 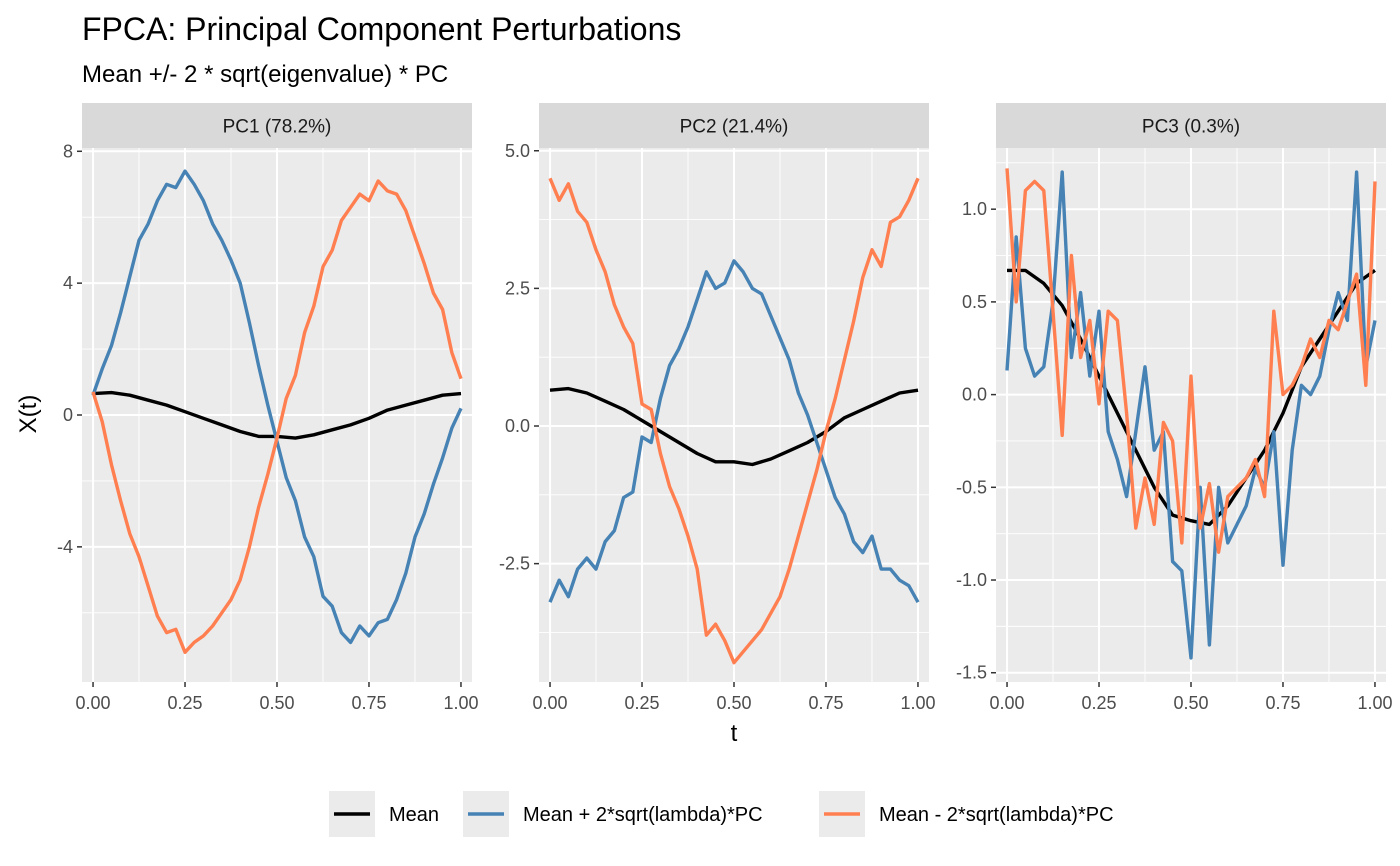 I want to click on strip-label: PC3 (0.3%), so click(x=1191, y=127).